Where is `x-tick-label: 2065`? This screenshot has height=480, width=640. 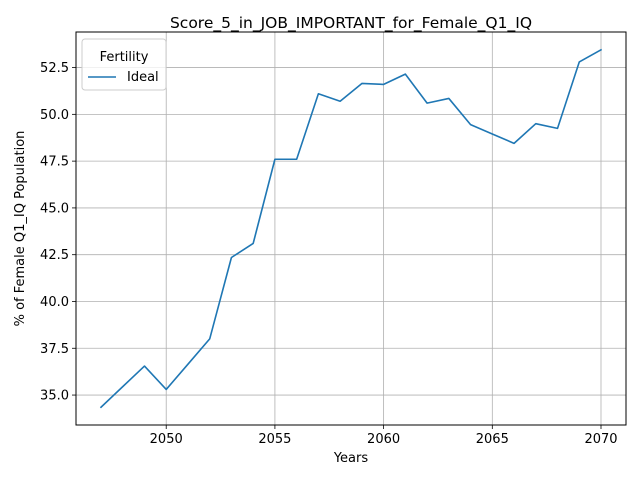
x-tick-label: 2065 is located at coordinates (492, 439).